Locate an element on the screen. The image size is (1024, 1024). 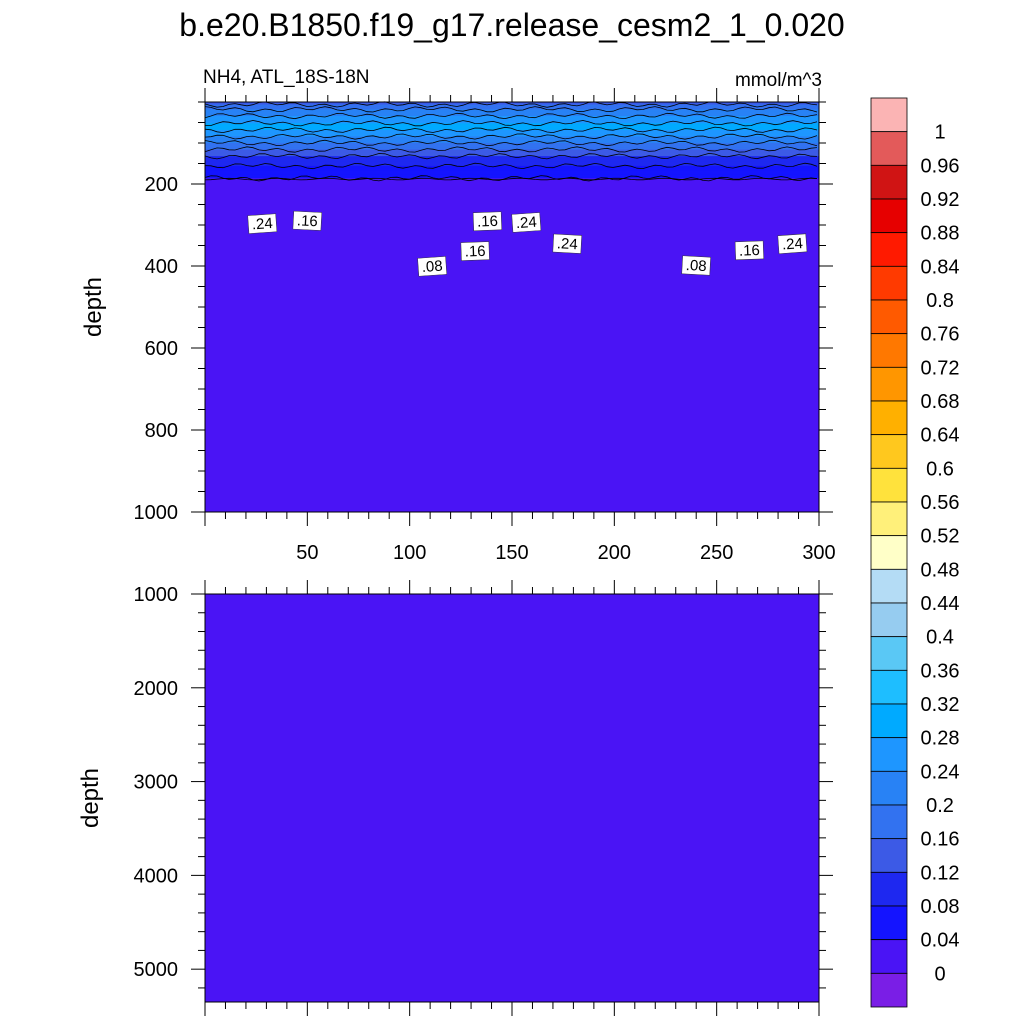
colorbar-label: 0.24 is located at coordinates (940, 772).